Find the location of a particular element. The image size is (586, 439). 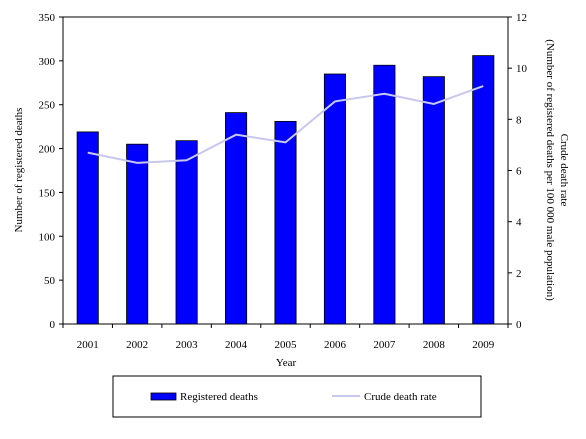

x-axis: 2001 2002 2003 2004 2005 2006 2007 2008 2009 is located at coordinates (285, 337).